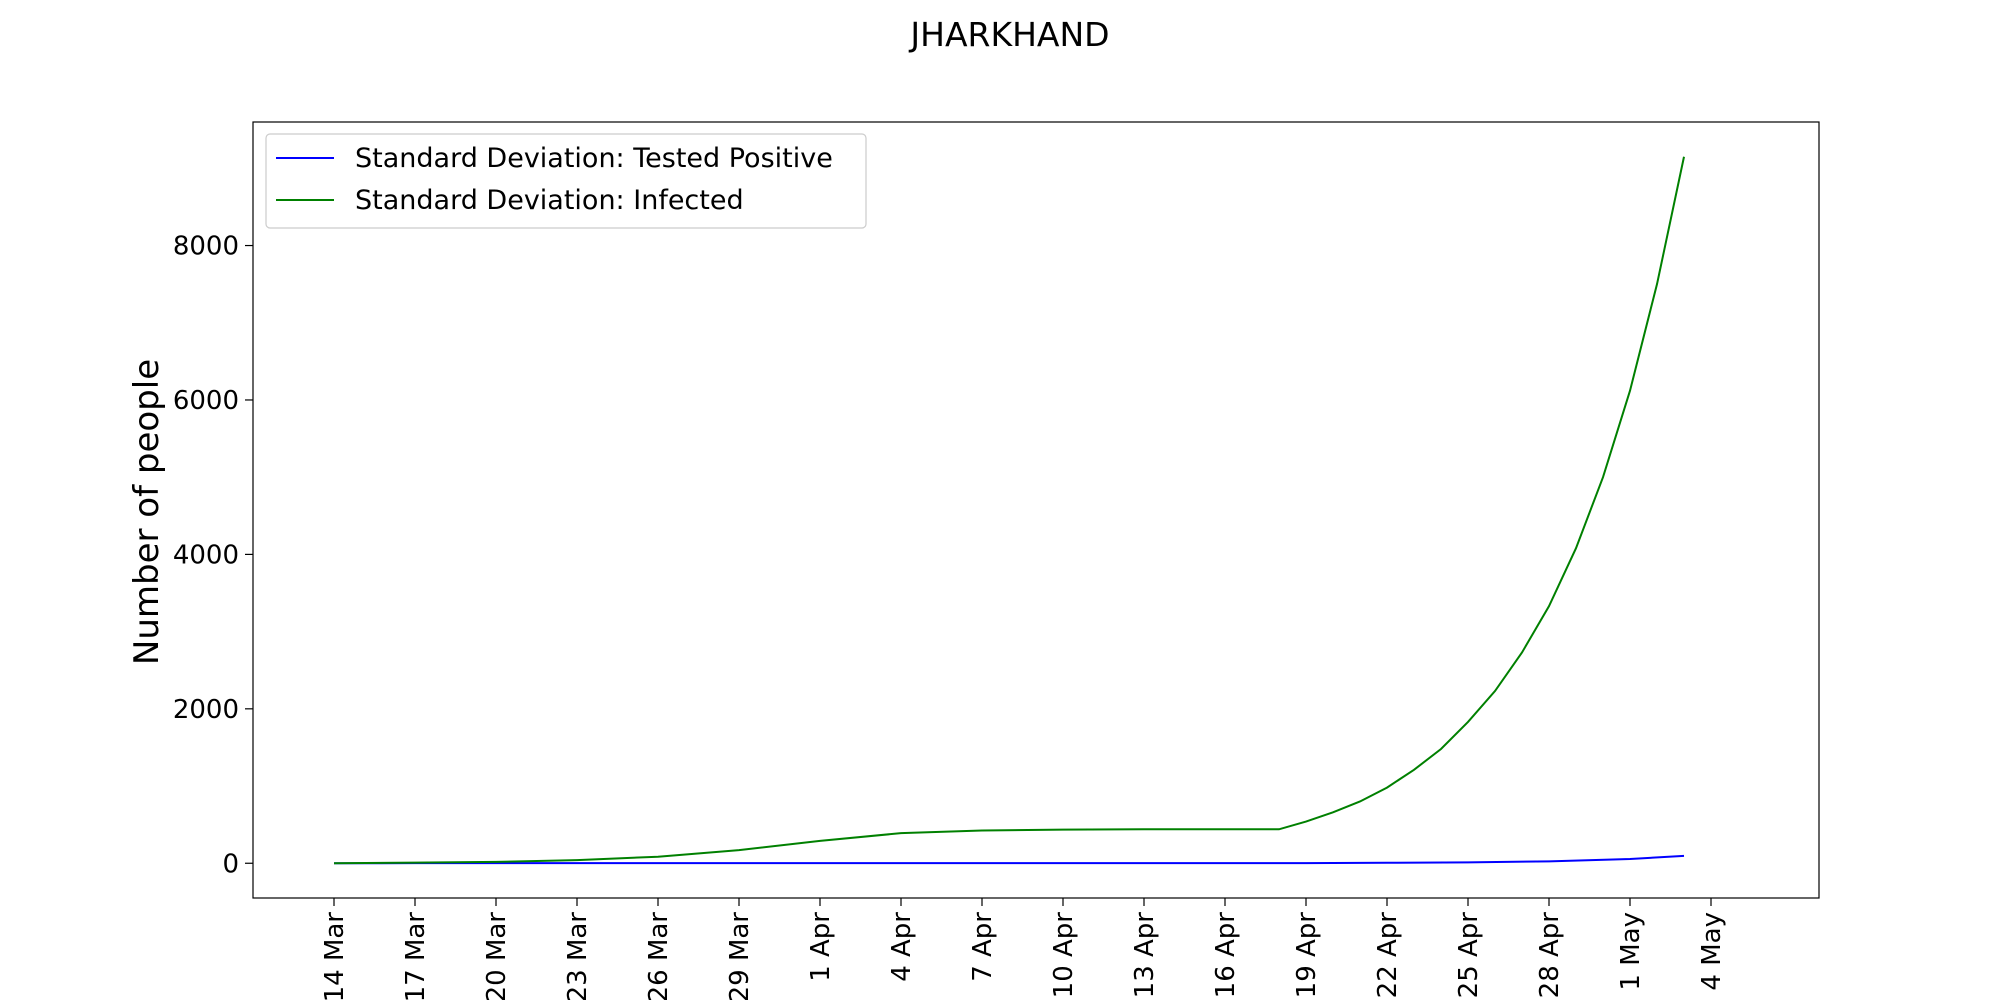 This screenshot has height=1005, width=2000. What do you see at coordinates (206, 401) in the screenshot?
I see `y-tick-label: 6000` at bounding box center [206, 401].